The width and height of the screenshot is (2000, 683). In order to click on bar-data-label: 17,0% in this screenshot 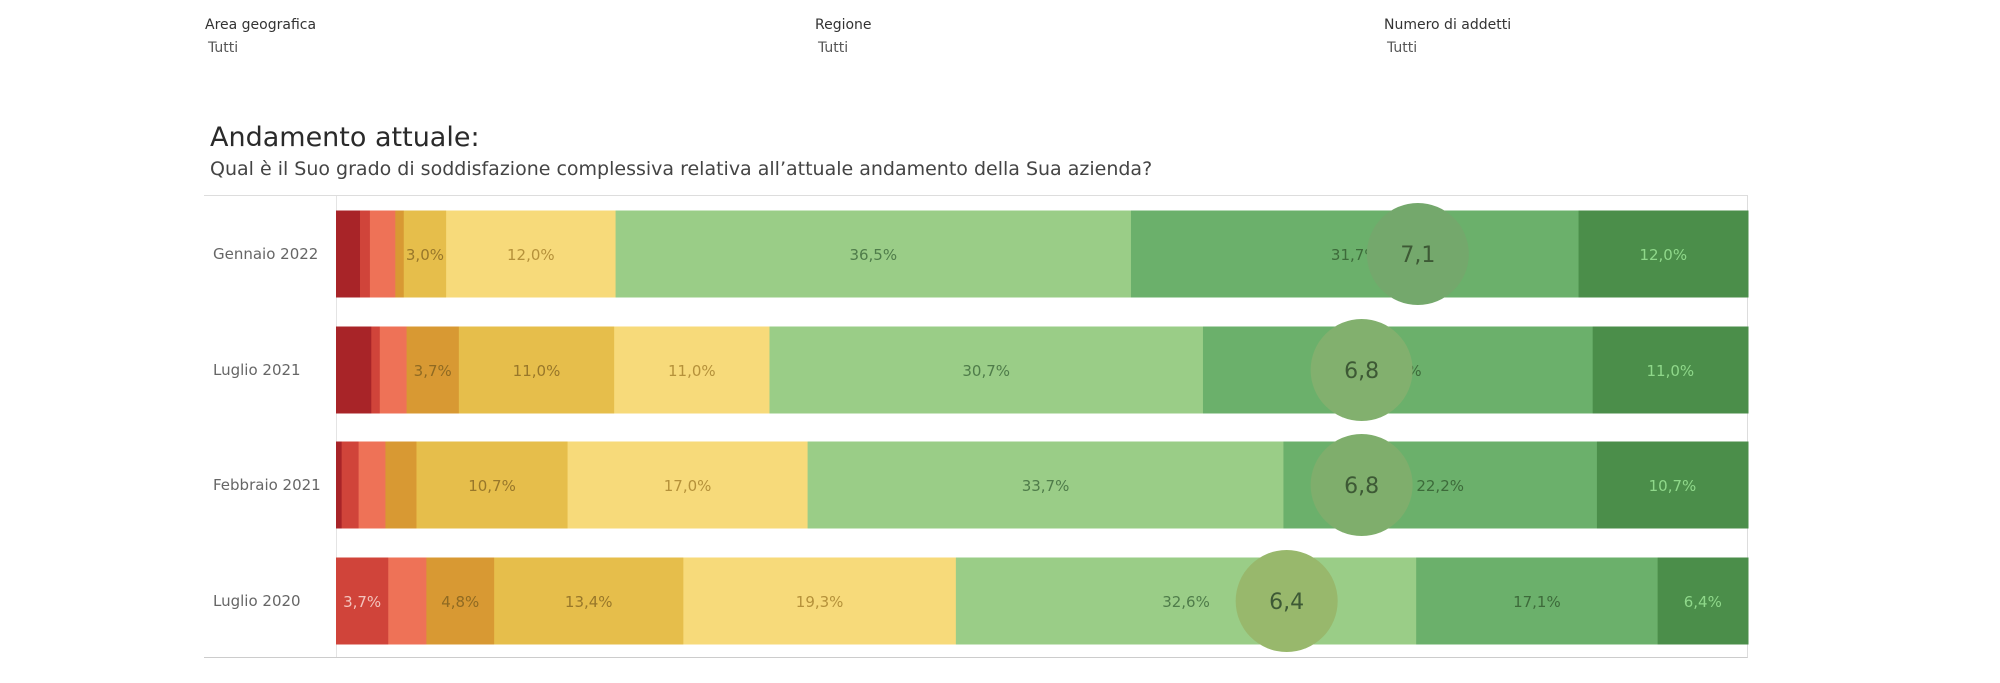, I will do `click(688, 486)`.